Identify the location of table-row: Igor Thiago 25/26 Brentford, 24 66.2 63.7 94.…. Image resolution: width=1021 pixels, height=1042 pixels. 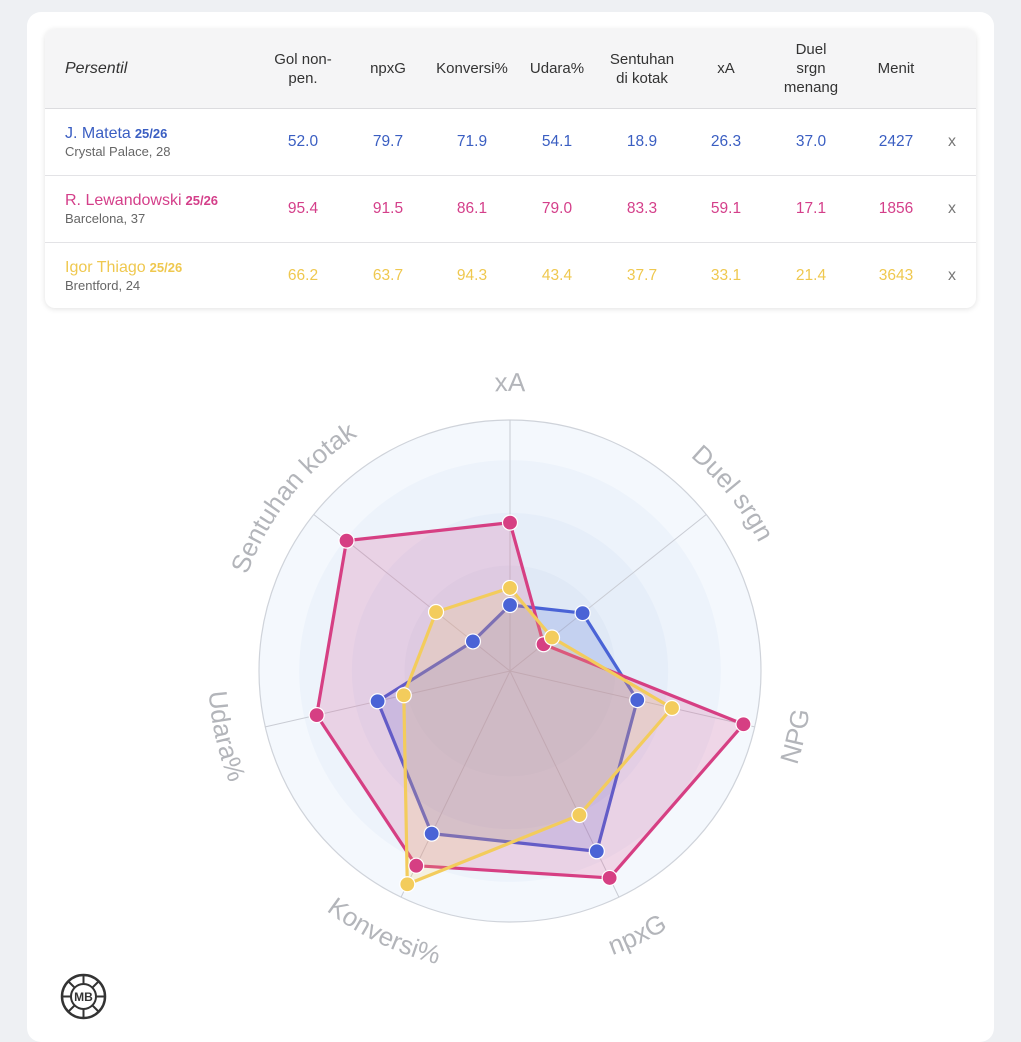
(510, 275).